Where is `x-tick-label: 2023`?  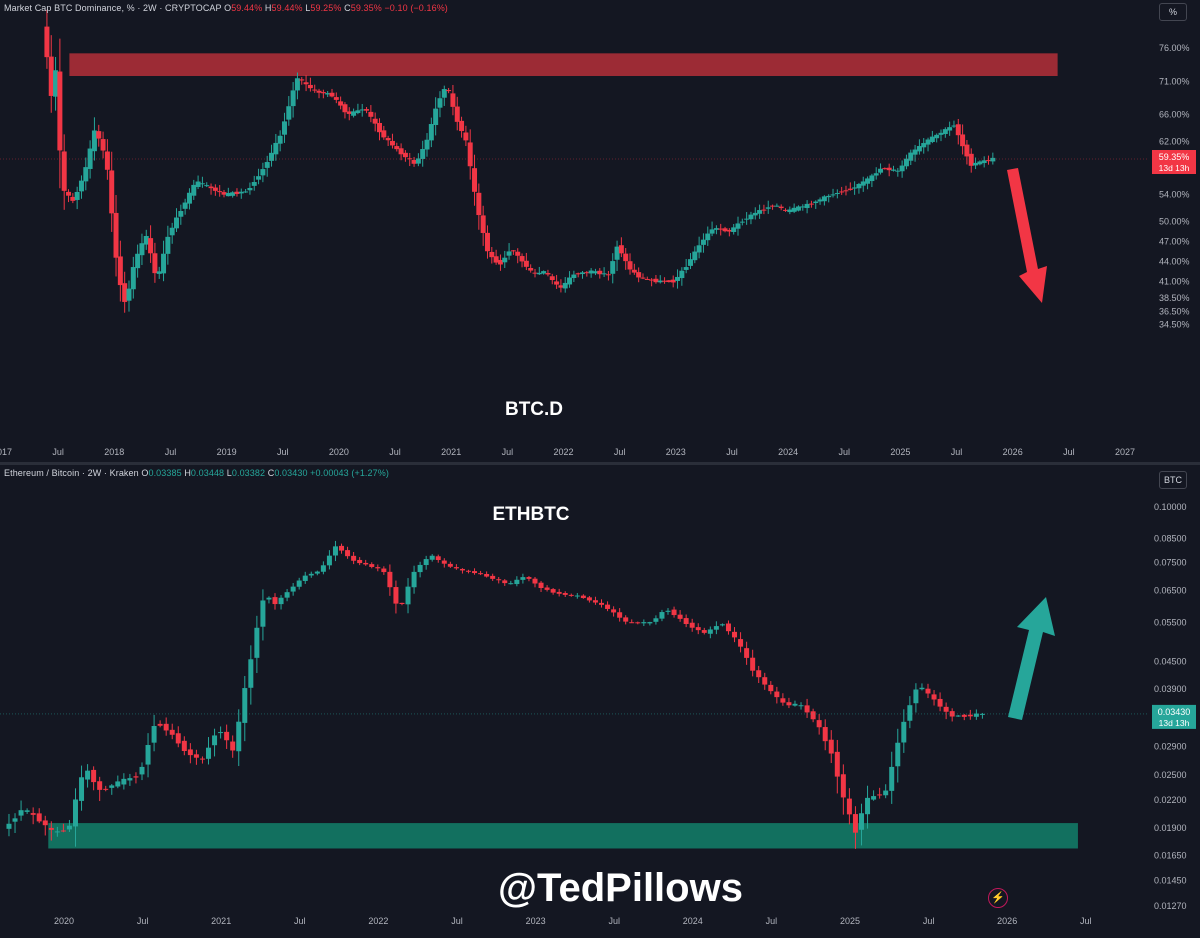
x-tick-label: 2023 is located at coordinates (676, 452).